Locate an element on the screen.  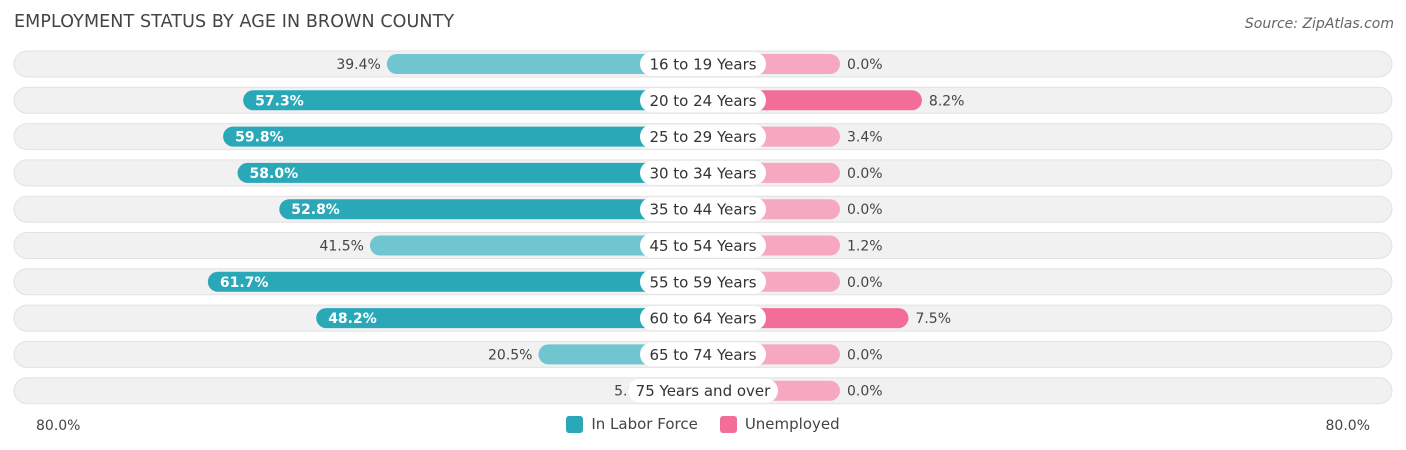
label-labor: 61.7% is located at coordinates (244, 283).